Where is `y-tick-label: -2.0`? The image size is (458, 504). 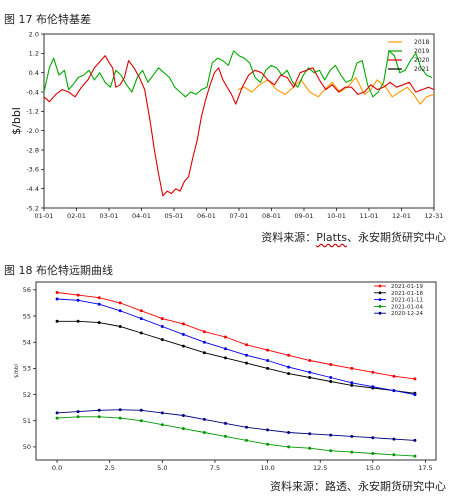
y-tick-label: -2.0 is located at coordinates (32, 131).